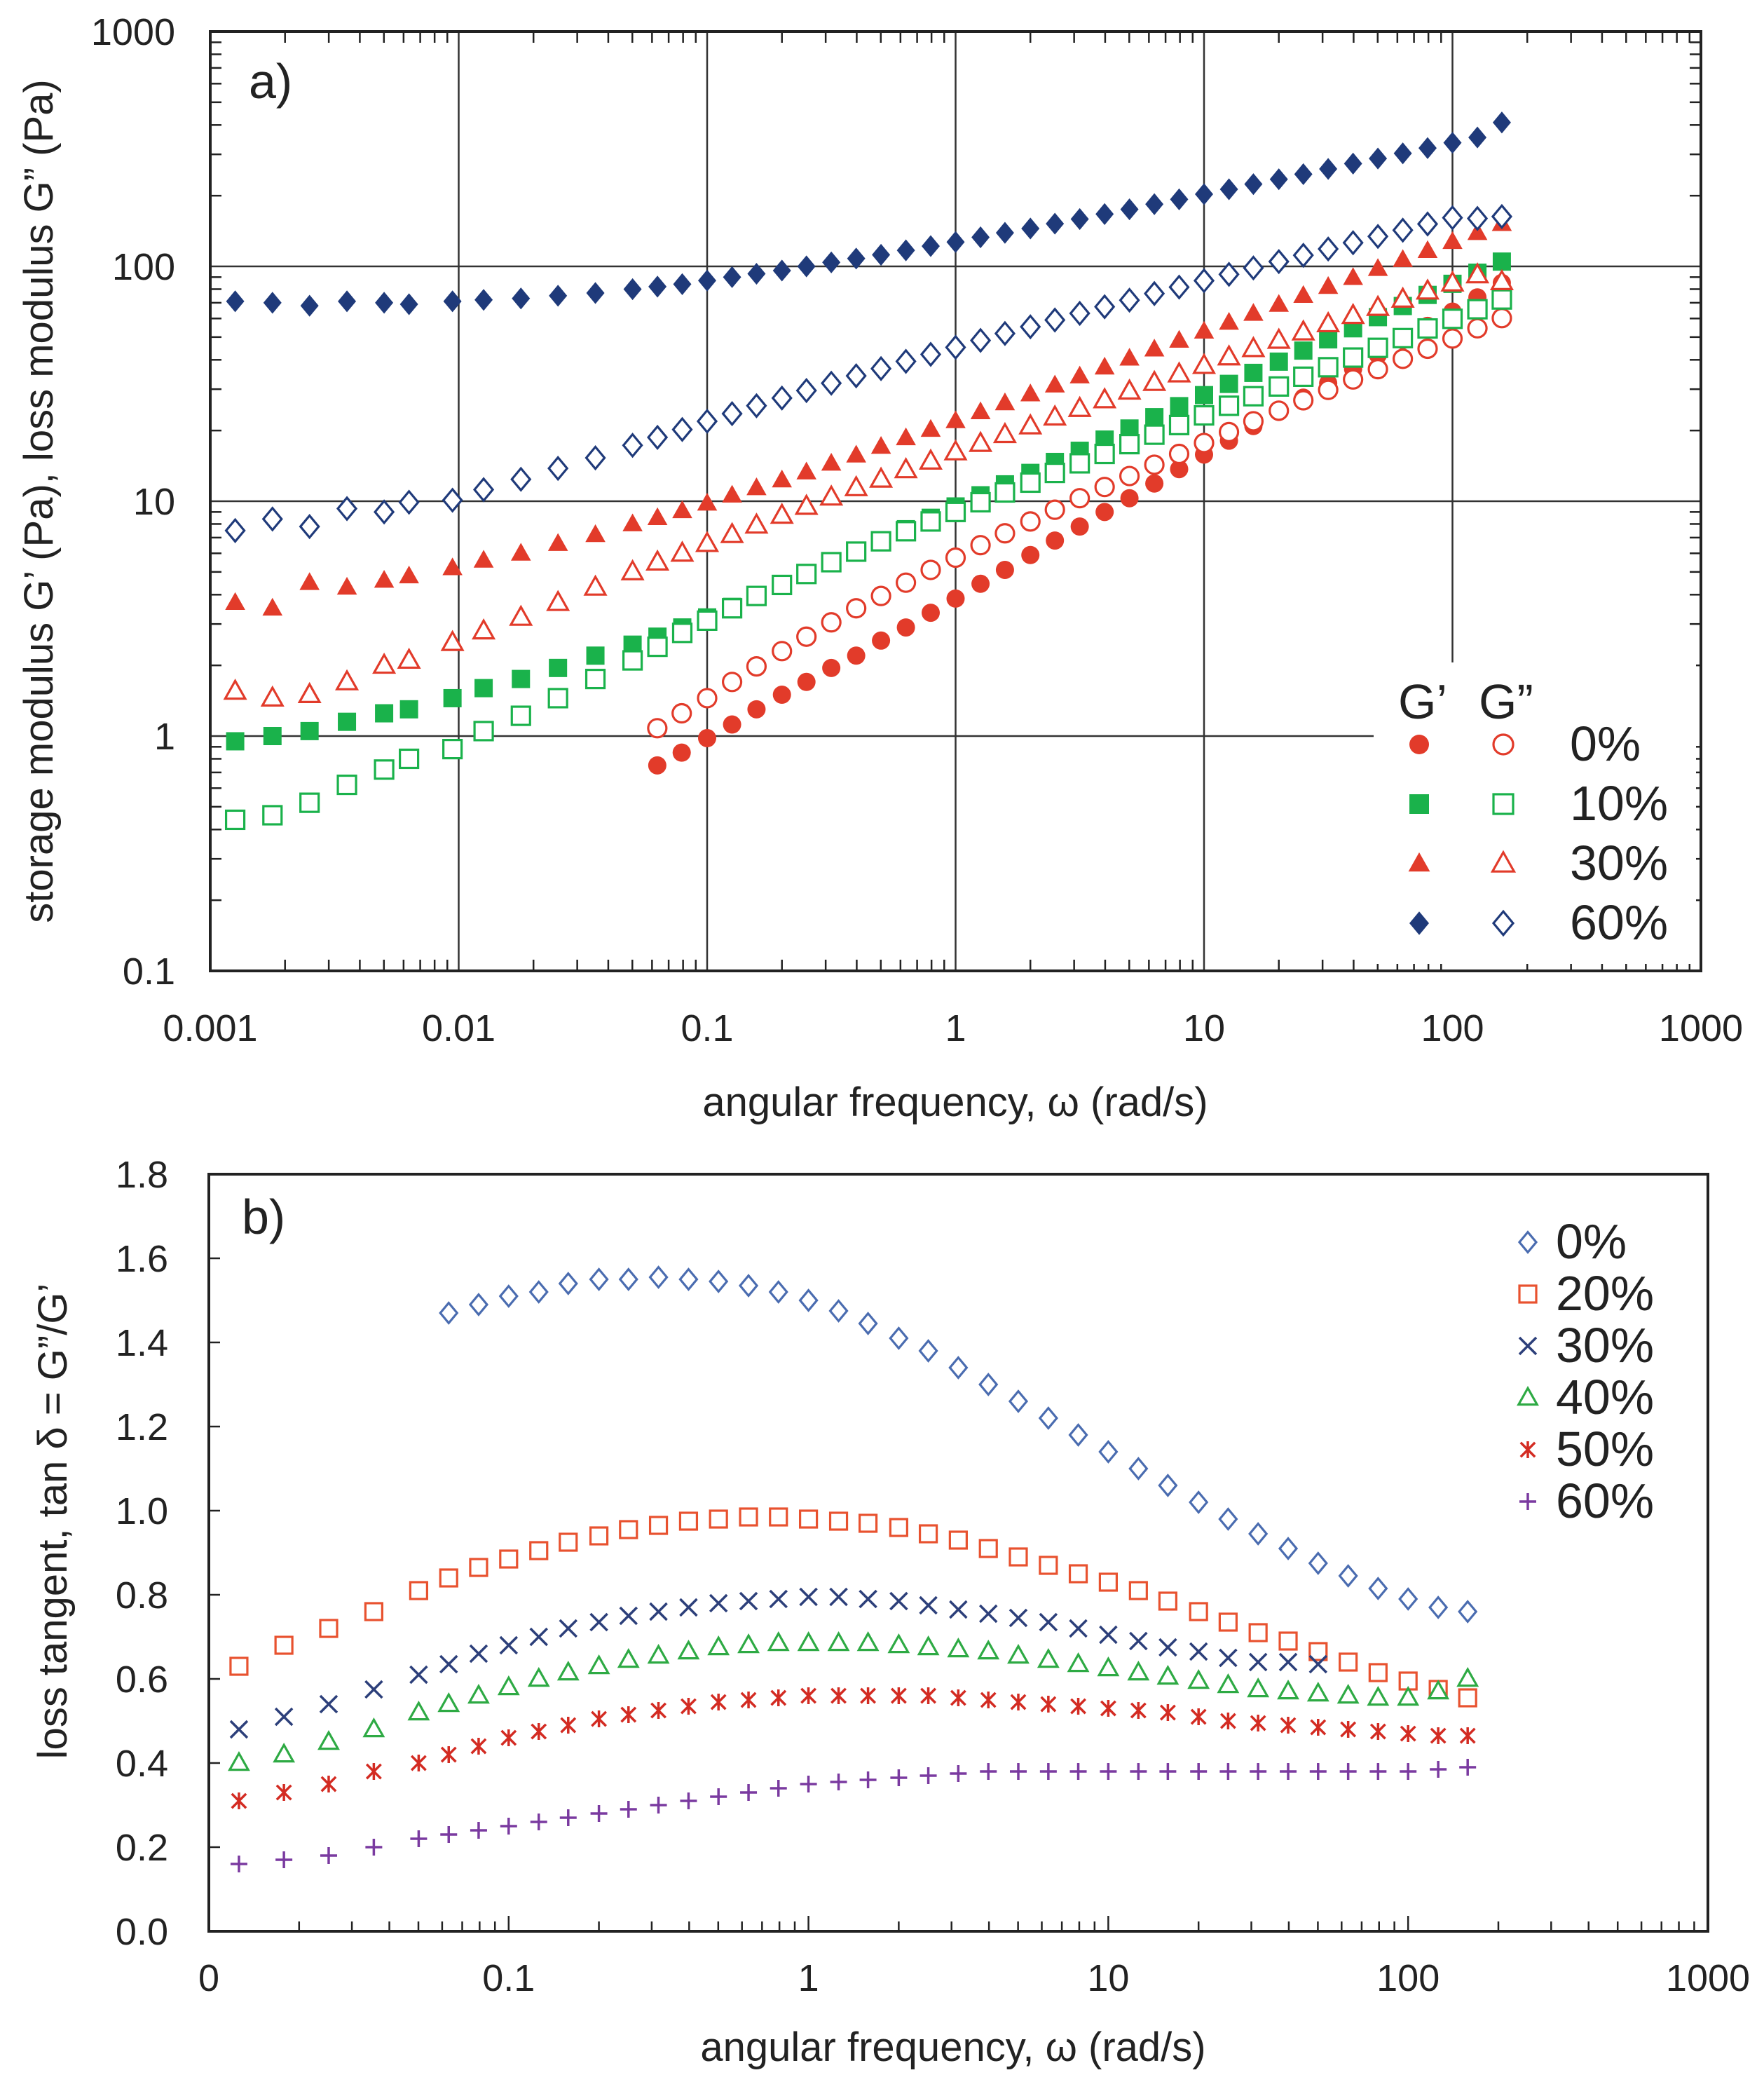 Image resolution: width=1764 pixels, height=2089 pixels. Describe the element at coordinates (210, 1028) in the screenshot. I see `panel-a-x-tick-label: 0.001` at that location.